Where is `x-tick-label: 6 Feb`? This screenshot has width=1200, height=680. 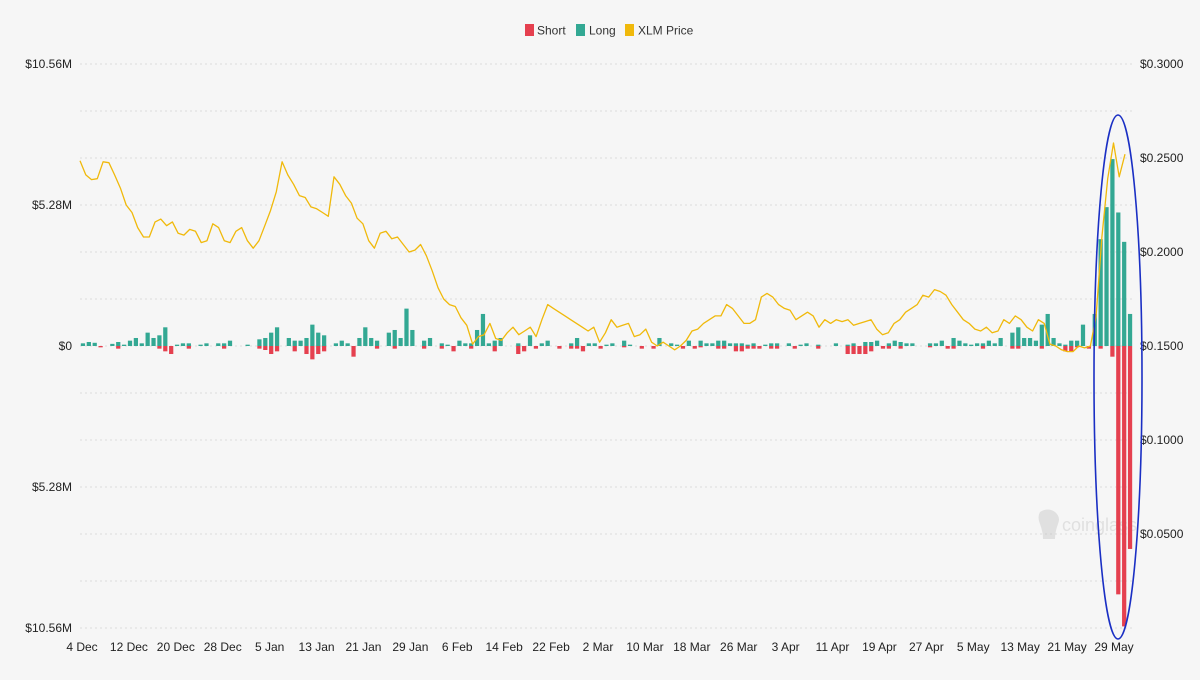 x-tick-label: 6 Feb is located at coordinates (457, 647).